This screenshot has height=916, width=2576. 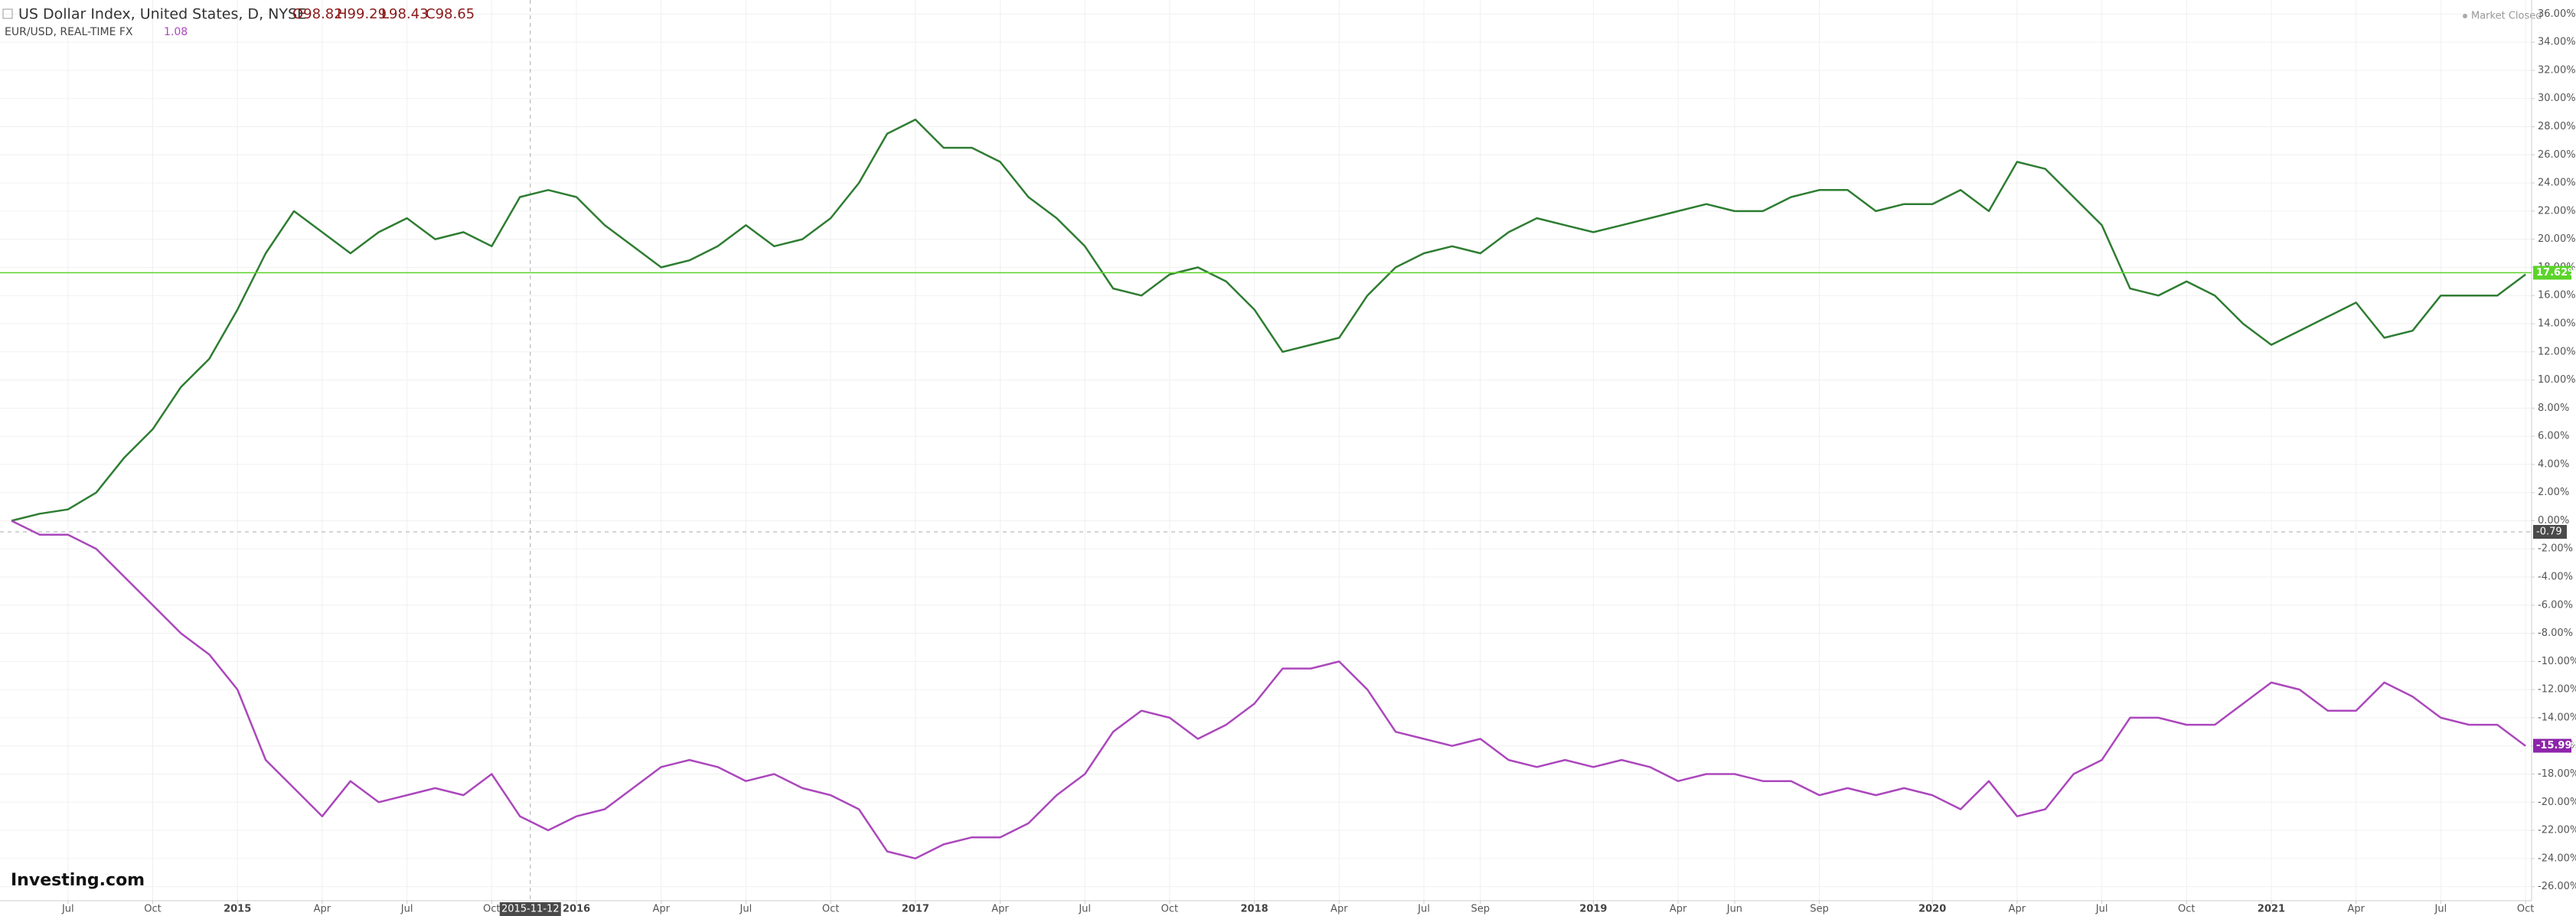 I want to click on y-tick-label: -24.00%, so click(x=2557, y=858).